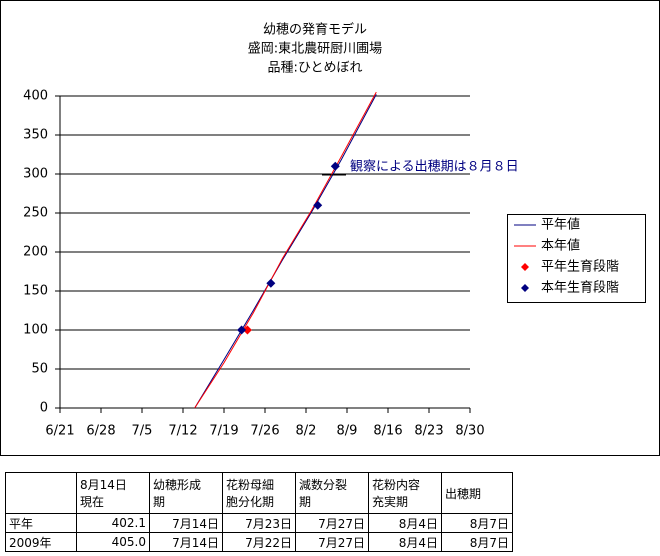  I want to click on chart-title: 盛岡:東北農研厨川圃場, so click(315, 49).